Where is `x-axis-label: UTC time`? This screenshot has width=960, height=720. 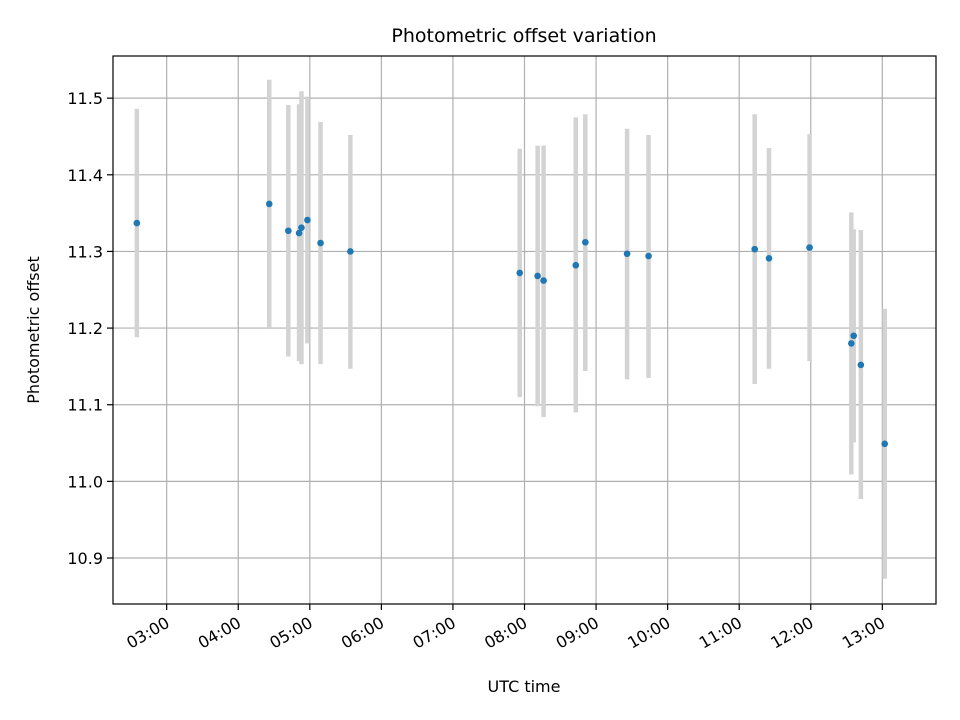 x-axis-label: UTC time is located at coordinates (524, 686).